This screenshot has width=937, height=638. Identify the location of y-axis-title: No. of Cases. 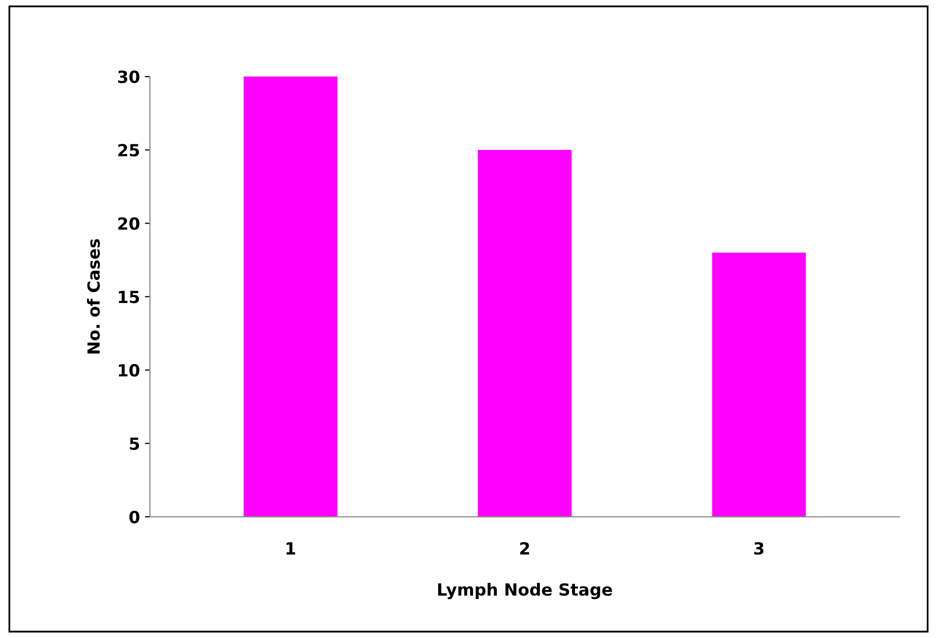
(93, 296).